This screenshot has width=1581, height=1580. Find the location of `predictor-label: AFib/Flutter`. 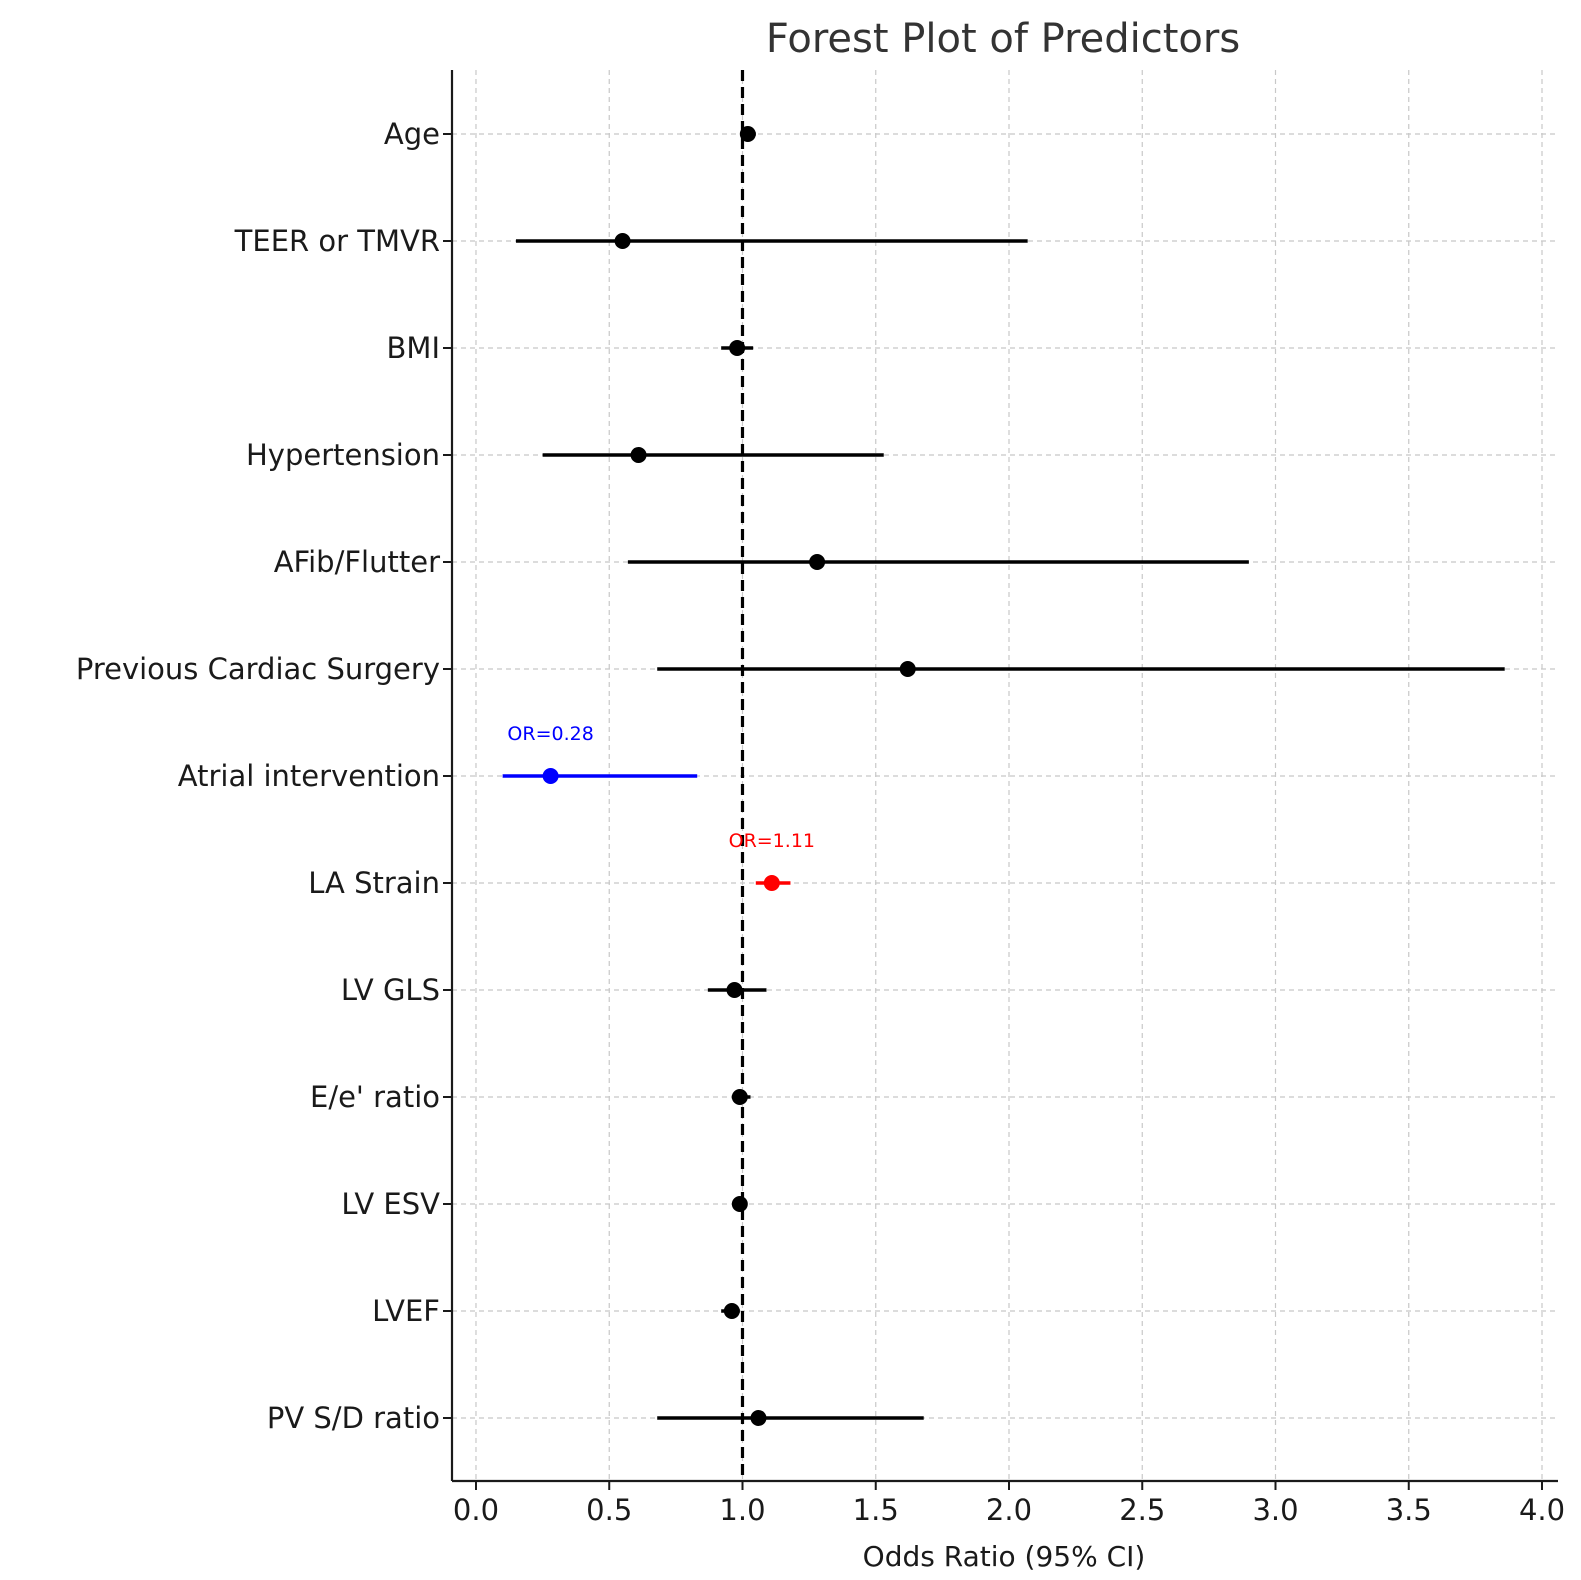

predictor-label: AFib/Flutter is located at coordinates (357, 562).